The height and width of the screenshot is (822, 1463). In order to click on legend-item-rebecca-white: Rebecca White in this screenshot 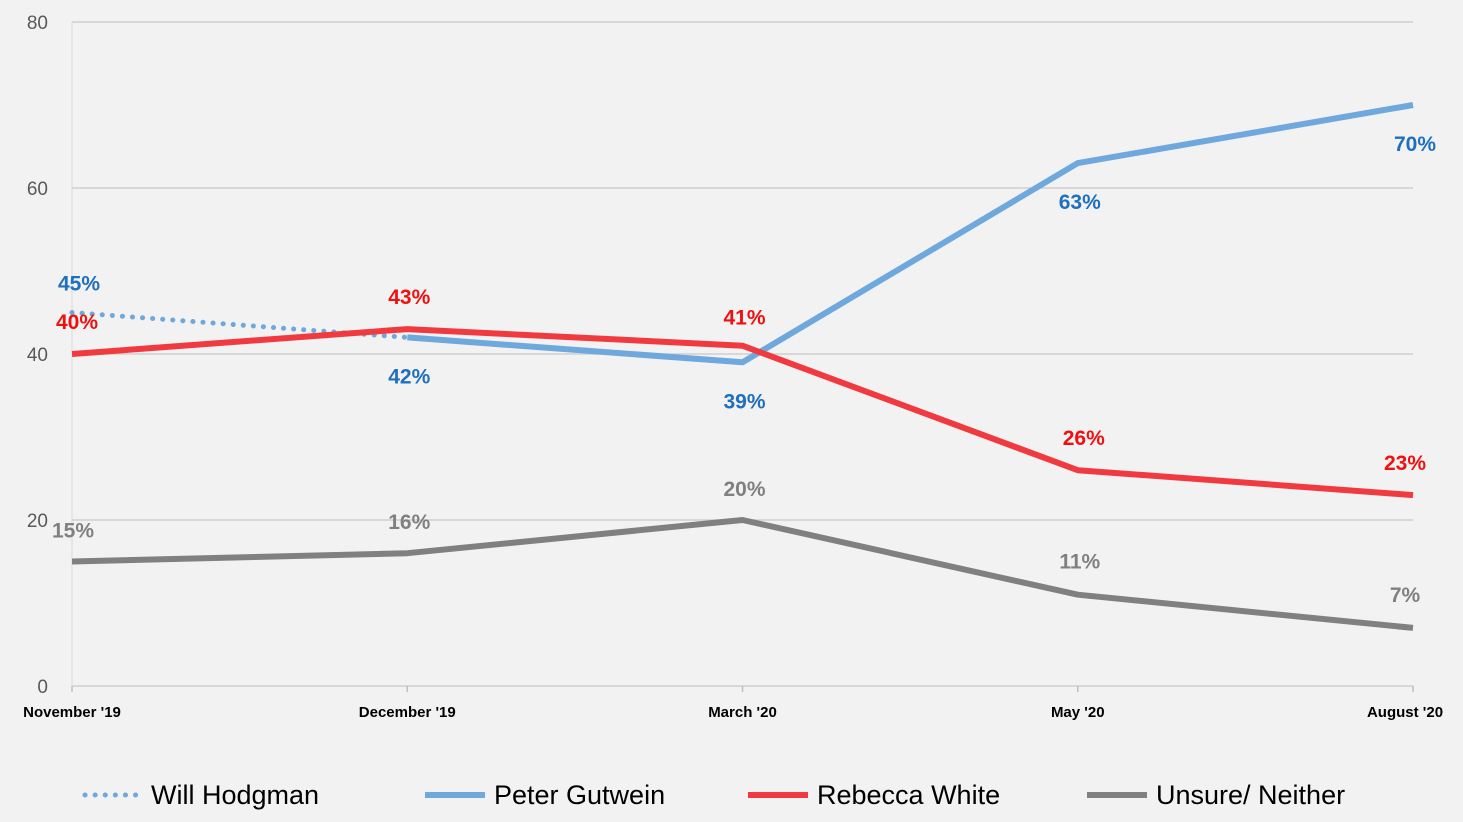, I will do `click(874, 795)`.